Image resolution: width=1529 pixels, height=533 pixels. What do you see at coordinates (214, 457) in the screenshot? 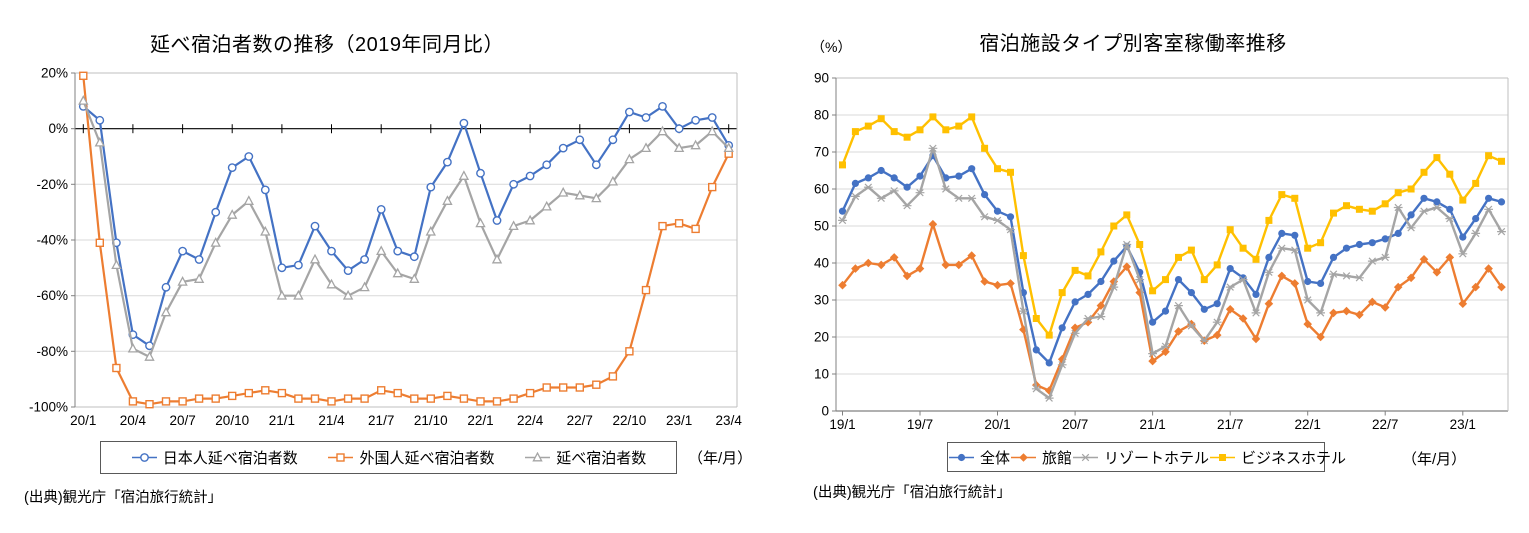
I see `legend-item: 日本人延べ宿泊者数` at bounding box center [214, 457].